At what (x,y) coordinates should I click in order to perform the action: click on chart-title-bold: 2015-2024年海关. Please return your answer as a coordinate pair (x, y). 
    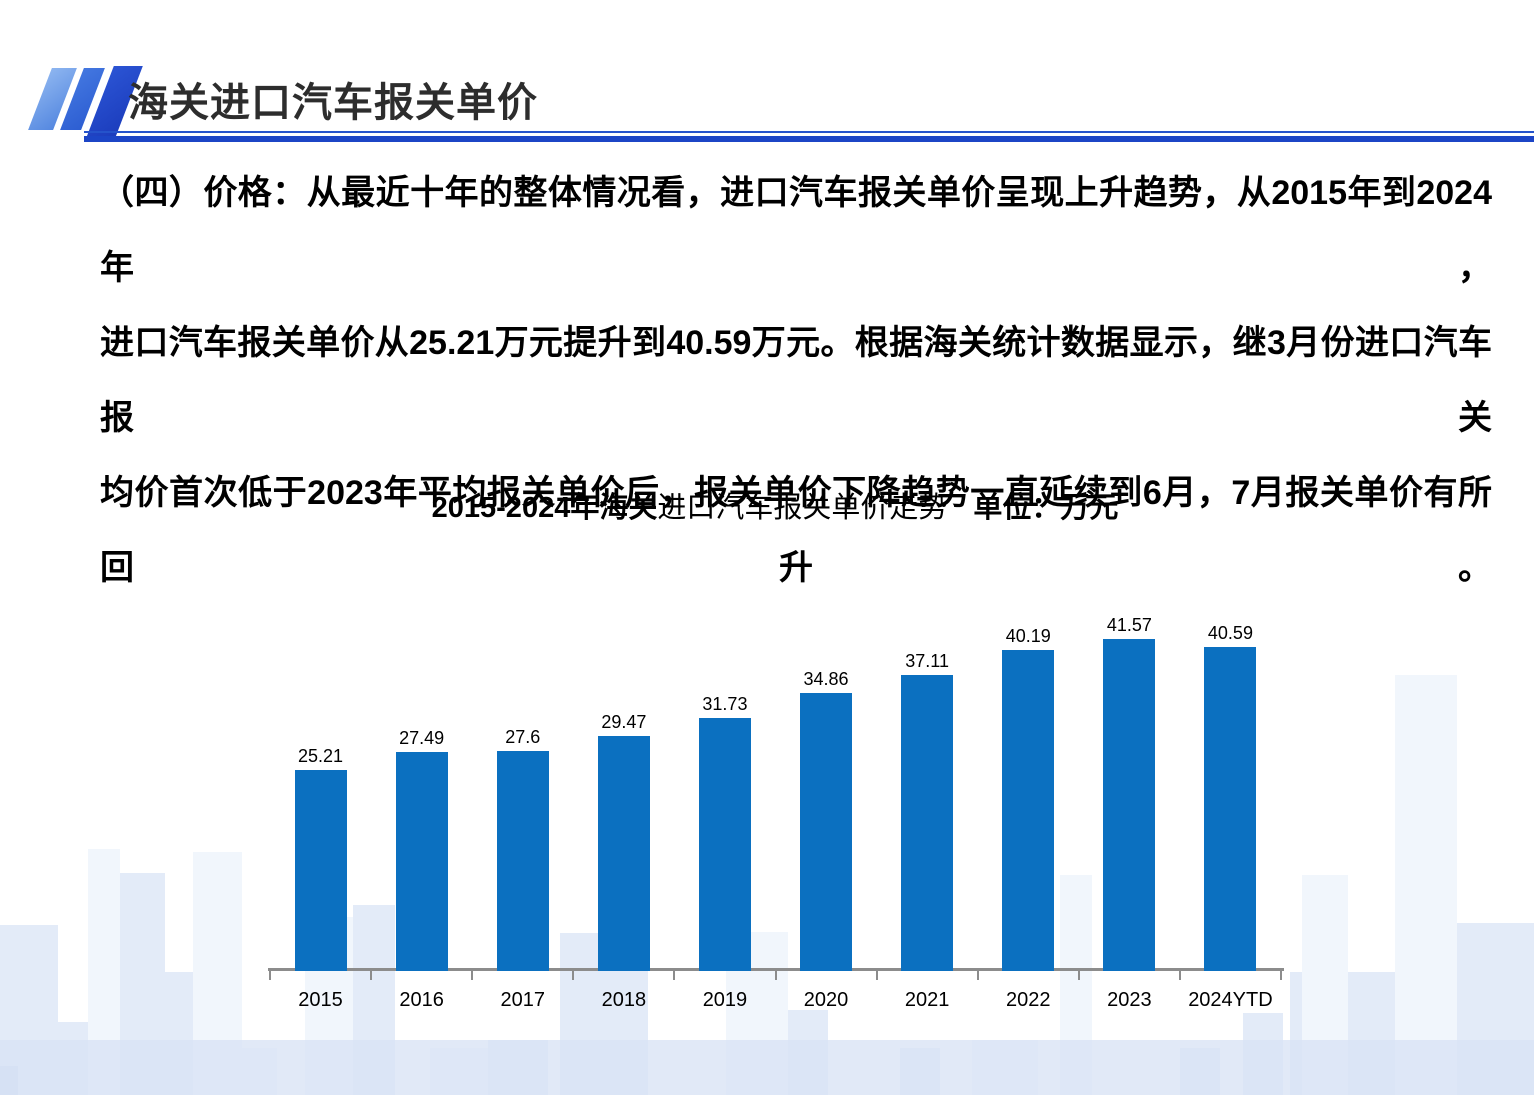
    Looking at the image, I should click on (544, 508).